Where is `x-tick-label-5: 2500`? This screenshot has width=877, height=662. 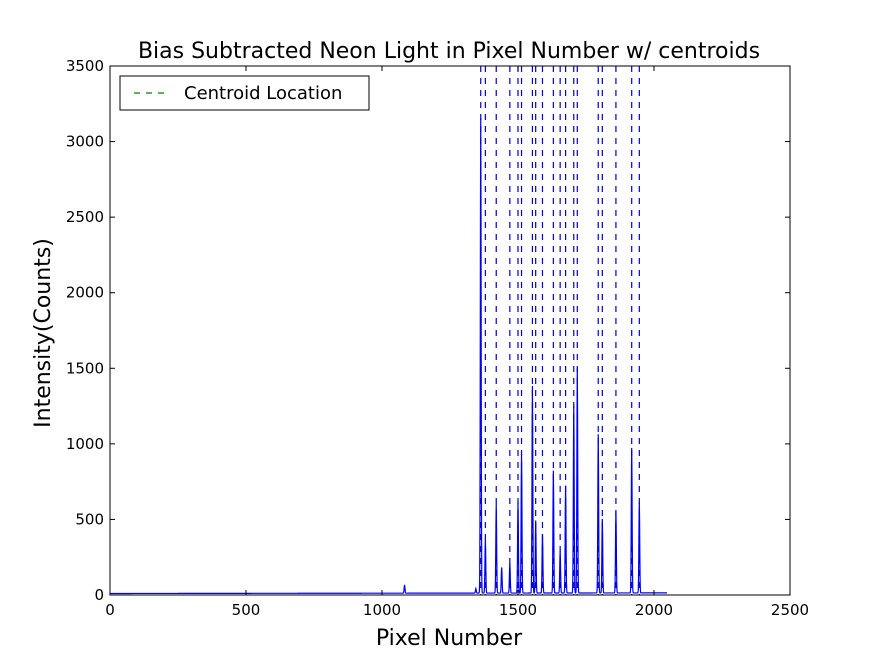
x-tick-label-5: 2500 is located at coordinates (790, 610).